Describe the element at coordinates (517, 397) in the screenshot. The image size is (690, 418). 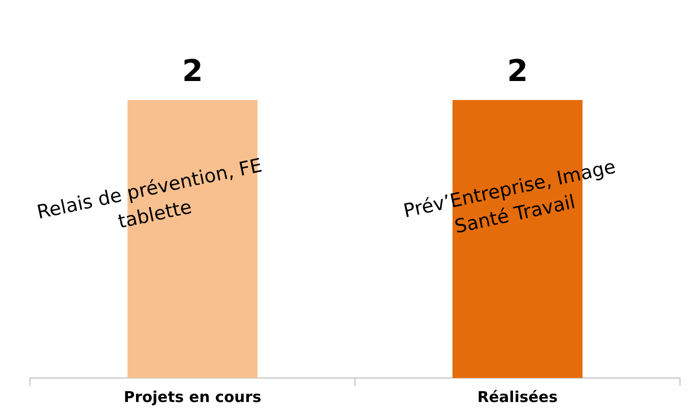
I see `x-tick-label: Réalisées` at that location.